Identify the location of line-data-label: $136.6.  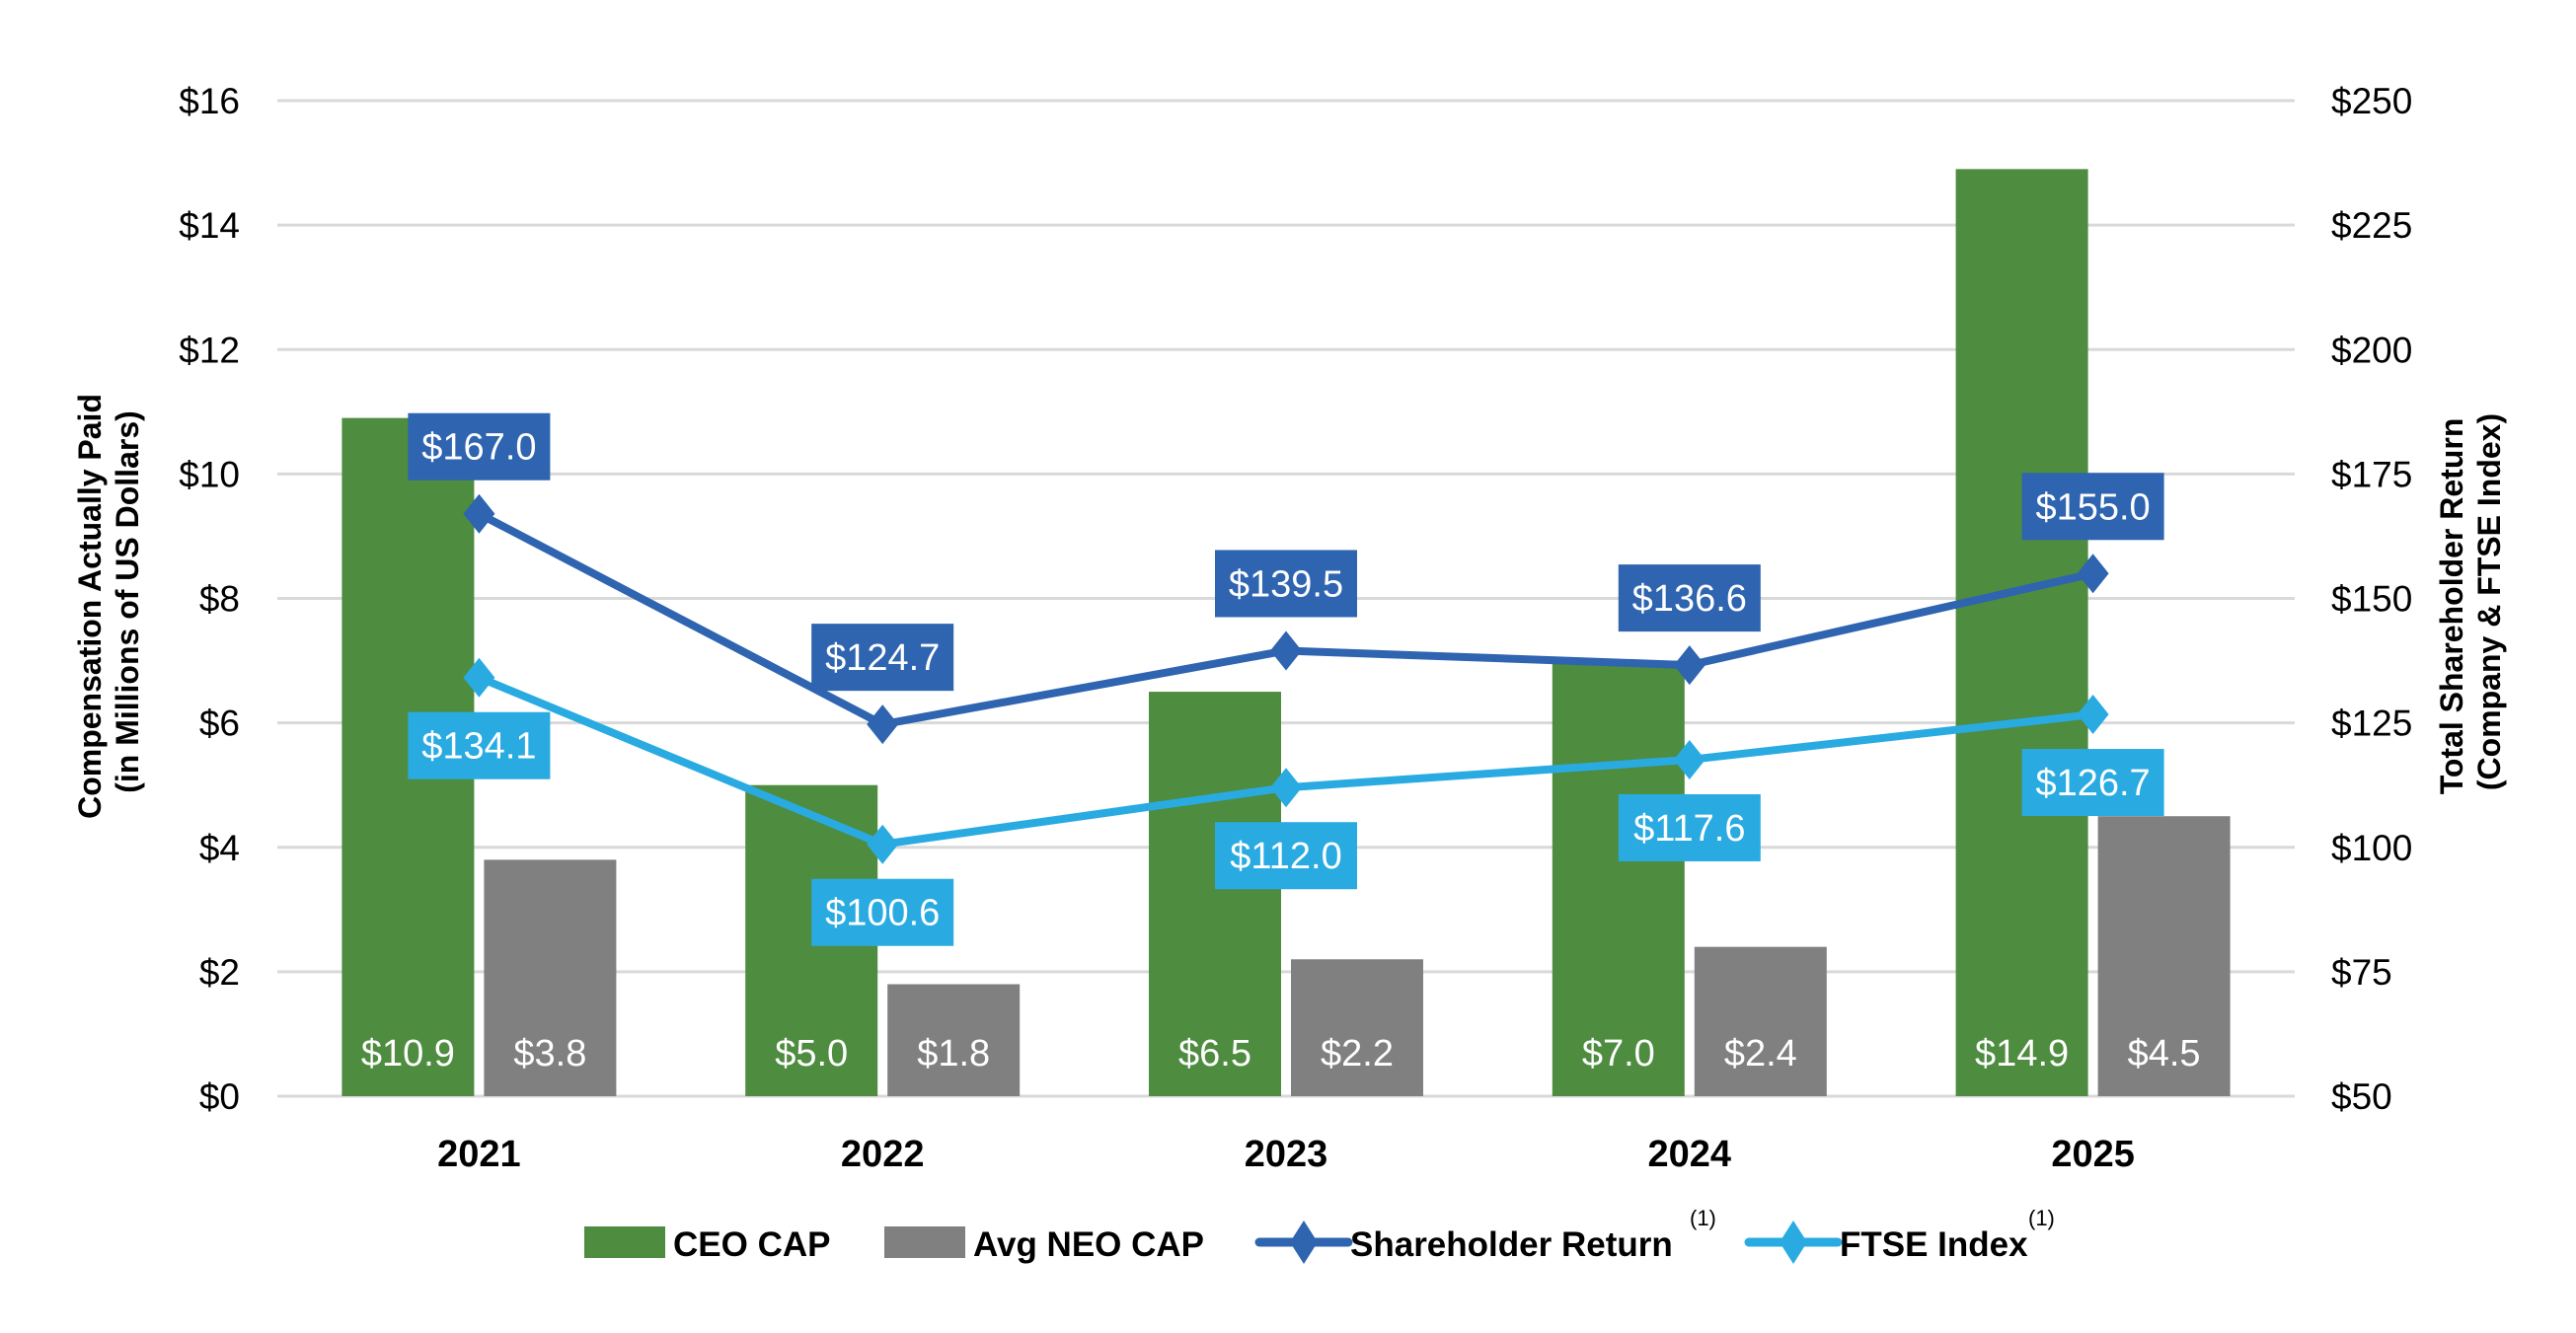
(1689, 599).